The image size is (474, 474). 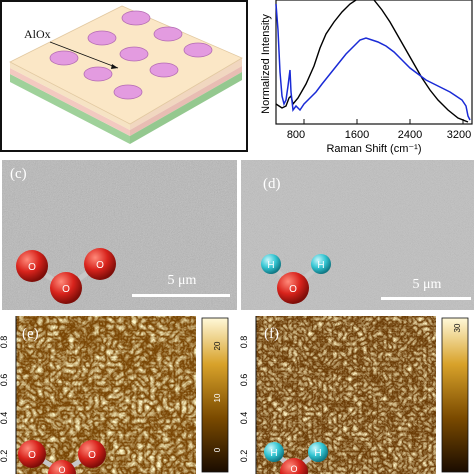 What do you see at coordinates (217, 397) in the screenshot?
I see `cbar-tick-label: 10` at bounding box center [217, 397].